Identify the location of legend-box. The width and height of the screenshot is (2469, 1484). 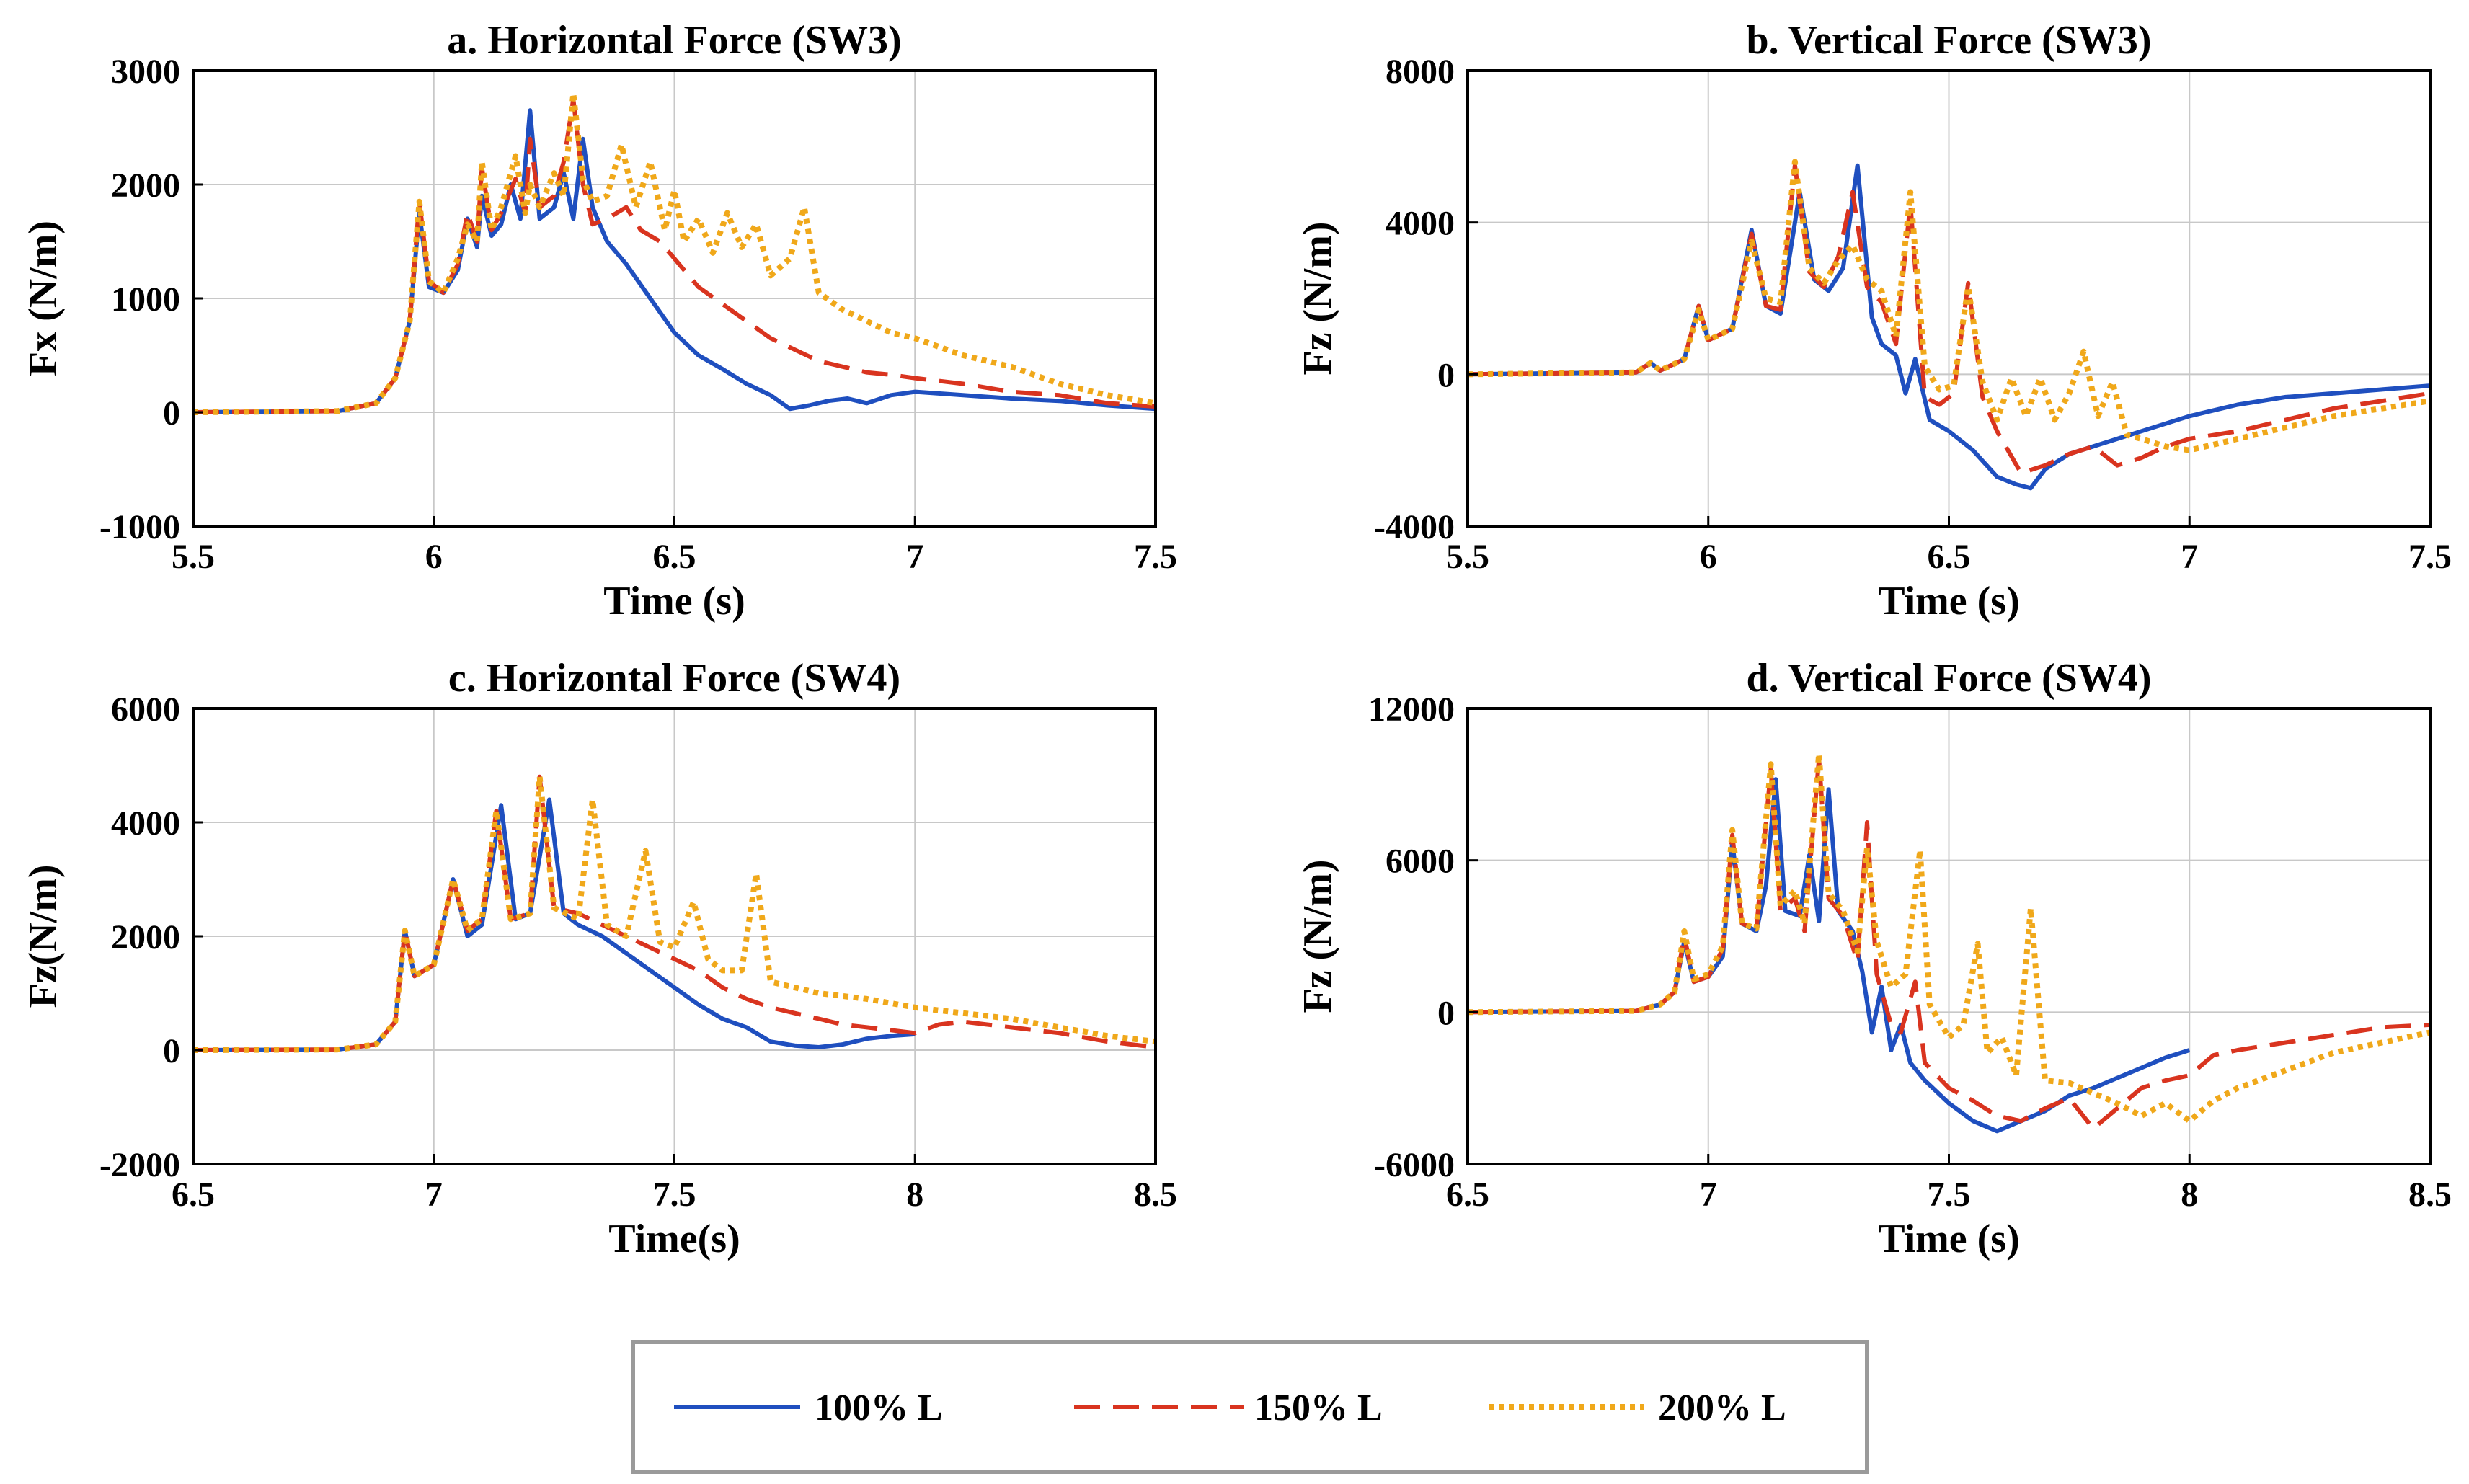
(1250, 1407).